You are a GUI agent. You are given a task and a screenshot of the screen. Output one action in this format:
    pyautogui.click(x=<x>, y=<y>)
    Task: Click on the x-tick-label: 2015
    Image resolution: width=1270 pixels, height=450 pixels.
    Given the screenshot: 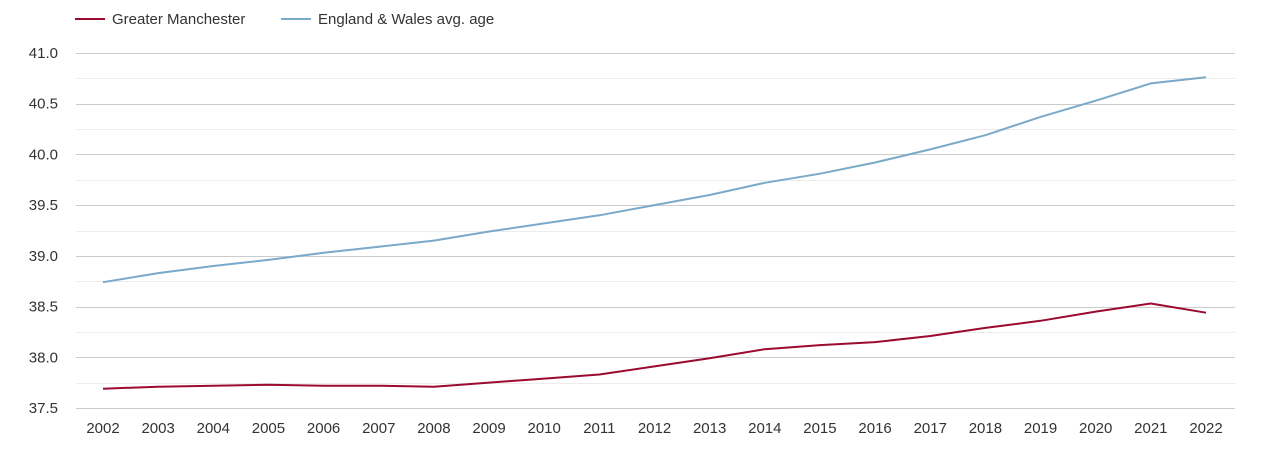 What is the action you would take?
    pyautogui.click(x=819, y=428)
    